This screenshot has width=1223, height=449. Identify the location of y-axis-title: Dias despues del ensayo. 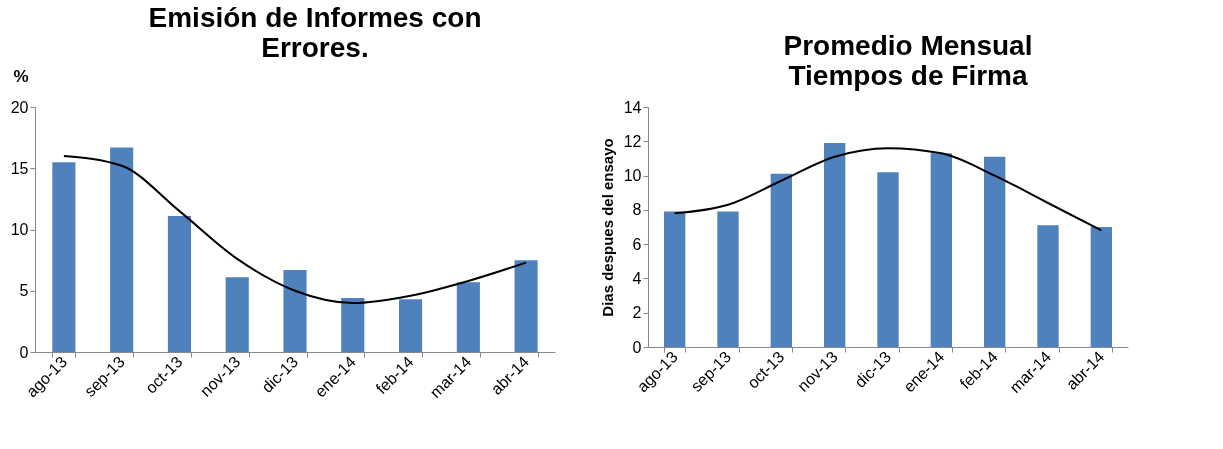
(607, 227).